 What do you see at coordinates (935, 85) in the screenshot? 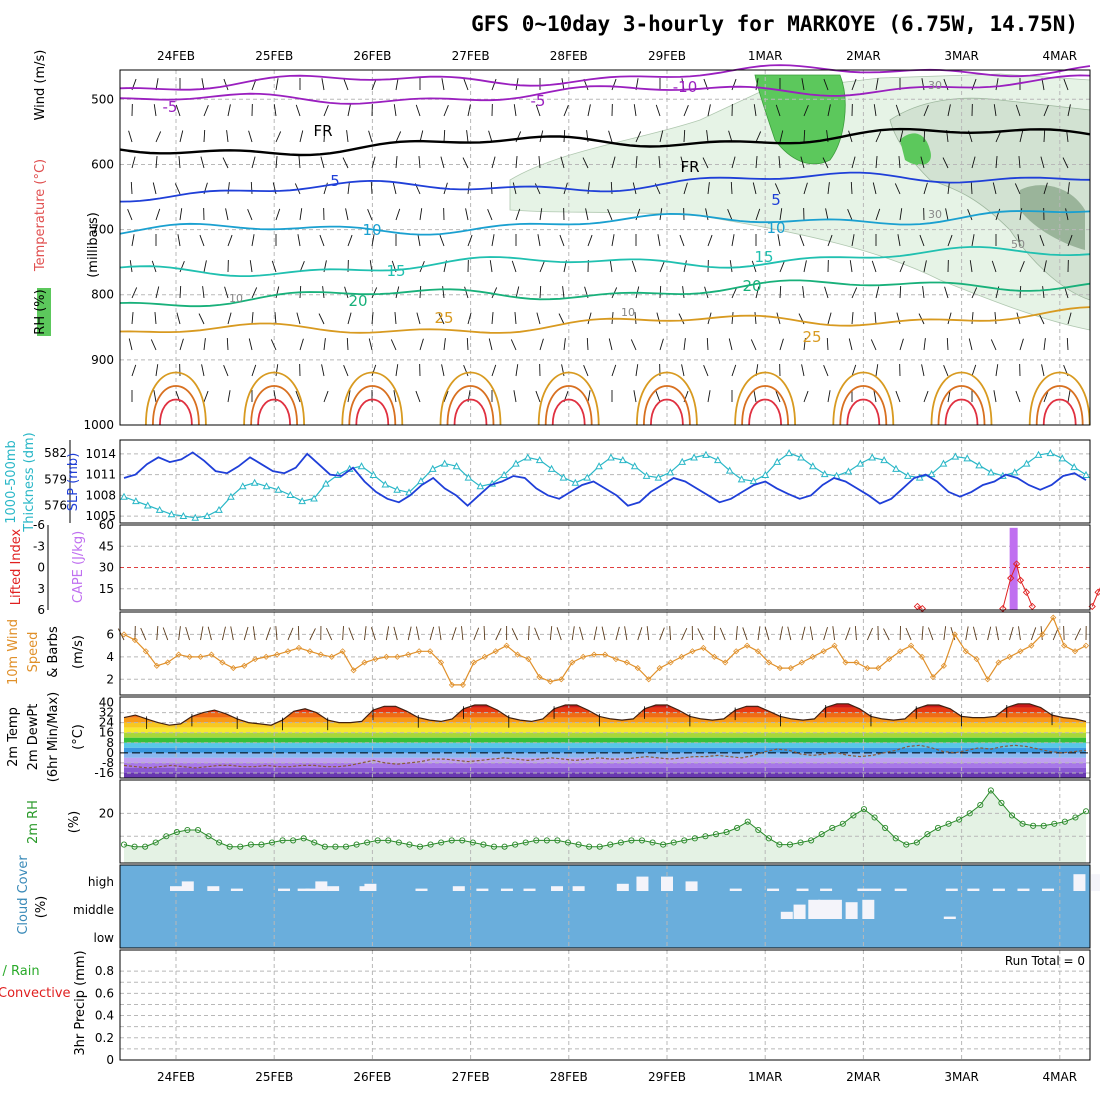
I see `contour-label: 30` at bounding box center [935, 85].